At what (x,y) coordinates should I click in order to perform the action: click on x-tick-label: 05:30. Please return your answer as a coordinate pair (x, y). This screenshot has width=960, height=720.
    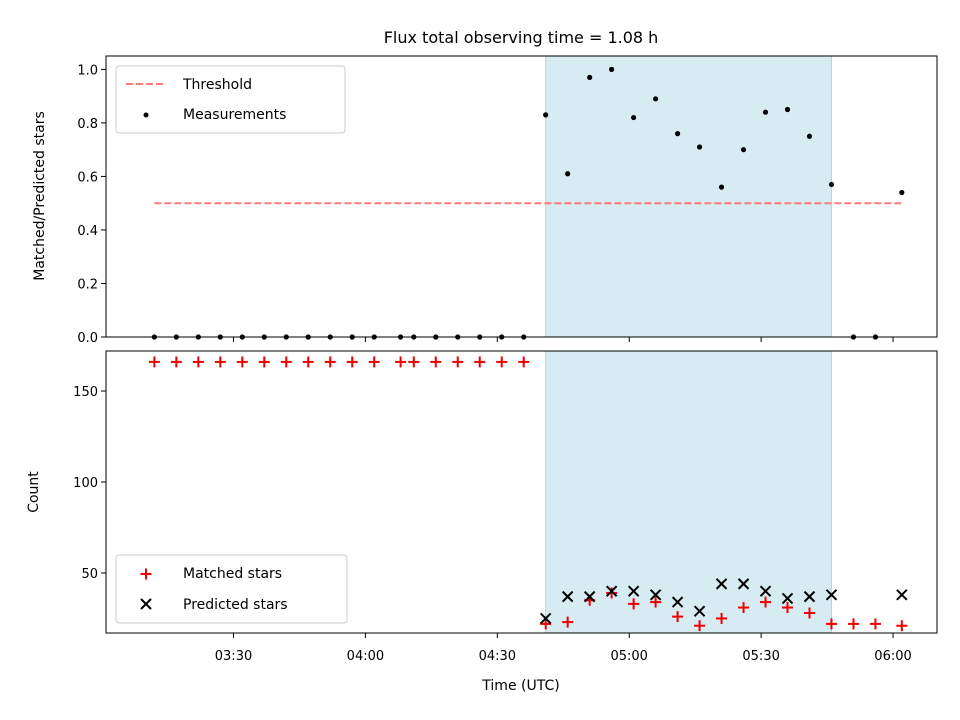
    Looking at the image, I should click on (760, 656).